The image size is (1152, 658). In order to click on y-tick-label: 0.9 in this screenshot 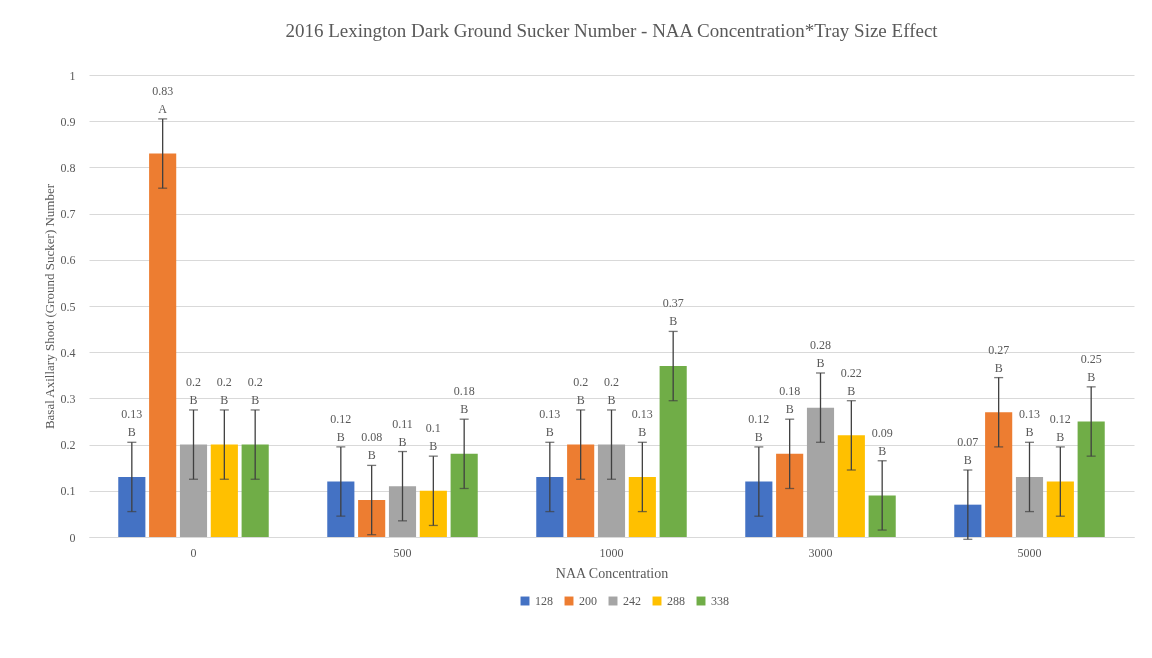, I will do `click(68, 121)`.